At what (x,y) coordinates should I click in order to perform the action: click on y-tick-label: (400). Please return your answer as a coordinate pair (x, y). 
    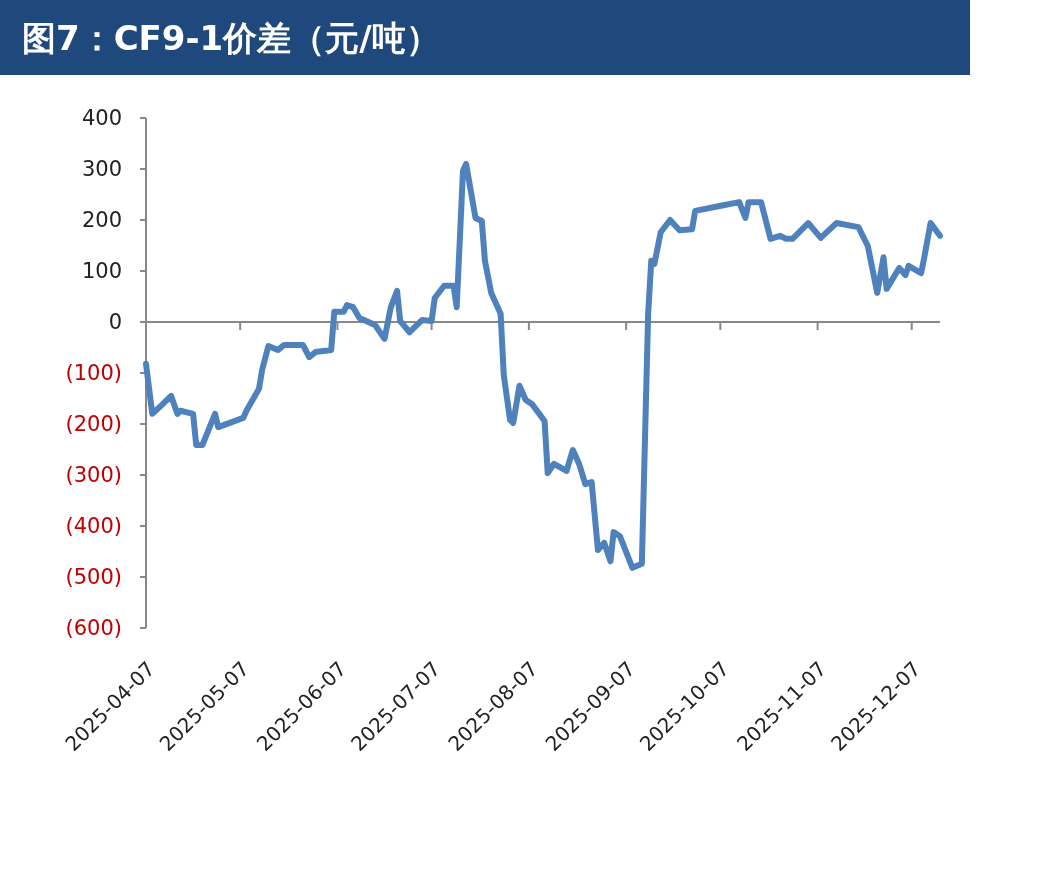
    Looking at the image, I should click on (93, 526).